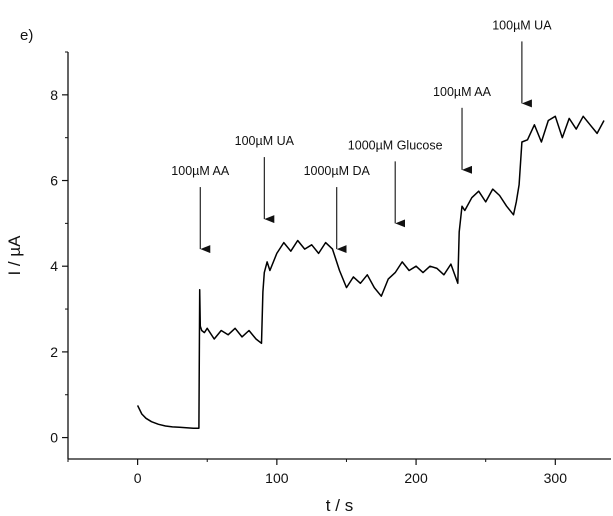 Image resolution: width=613 pixels, height=516 pixels. What do you see at coordinates (54, 438) in the screenshot?
I see `y-tick-label: 0` at bounding box center [54, 438].